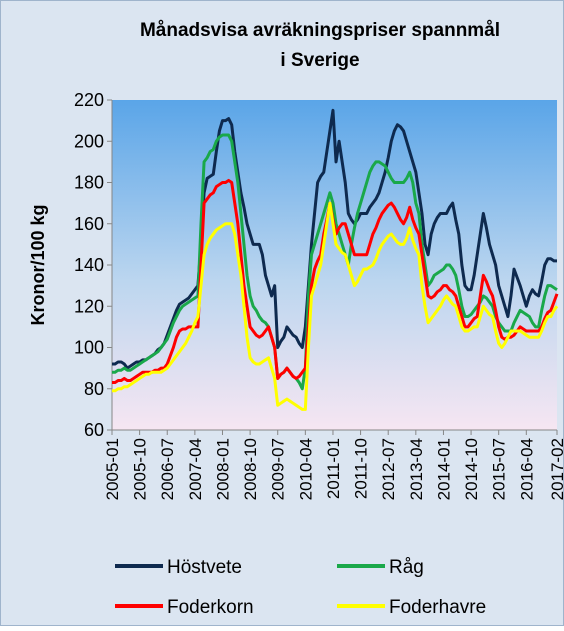  What do you see at coordinates (320, 30) in the screenshot?
I see `chart-title: Månadsvisa avräkningspriser spannmål` at bounding box center [320, 30].